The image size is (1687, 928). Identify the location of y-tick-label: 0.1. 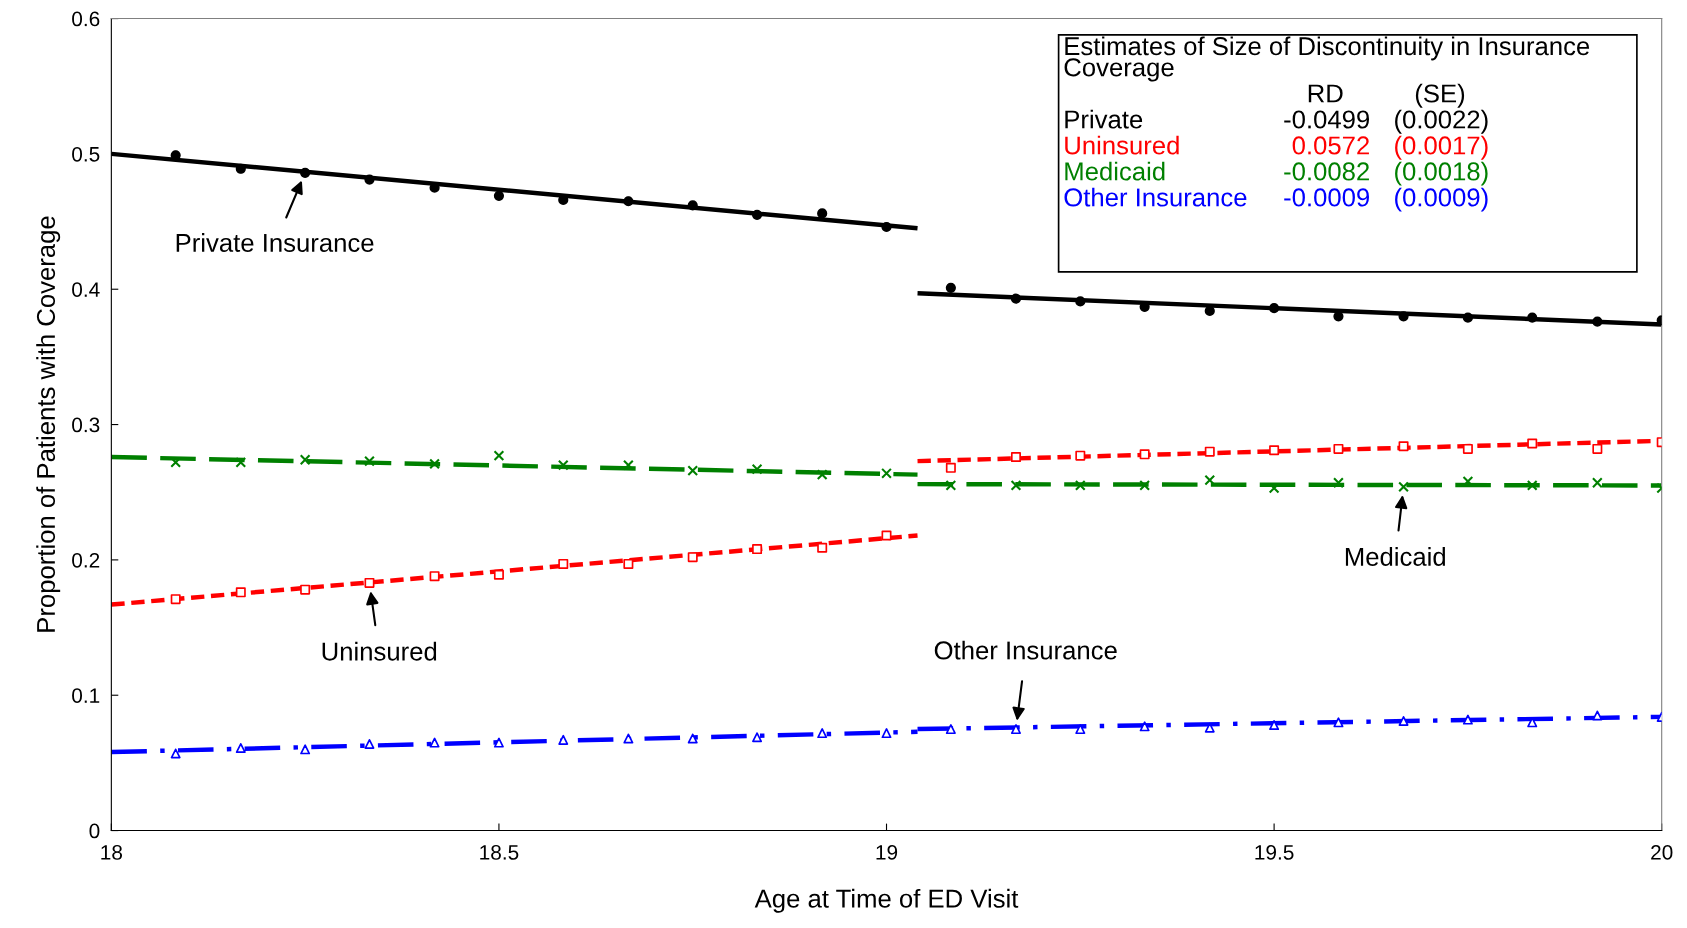
(86, 695).